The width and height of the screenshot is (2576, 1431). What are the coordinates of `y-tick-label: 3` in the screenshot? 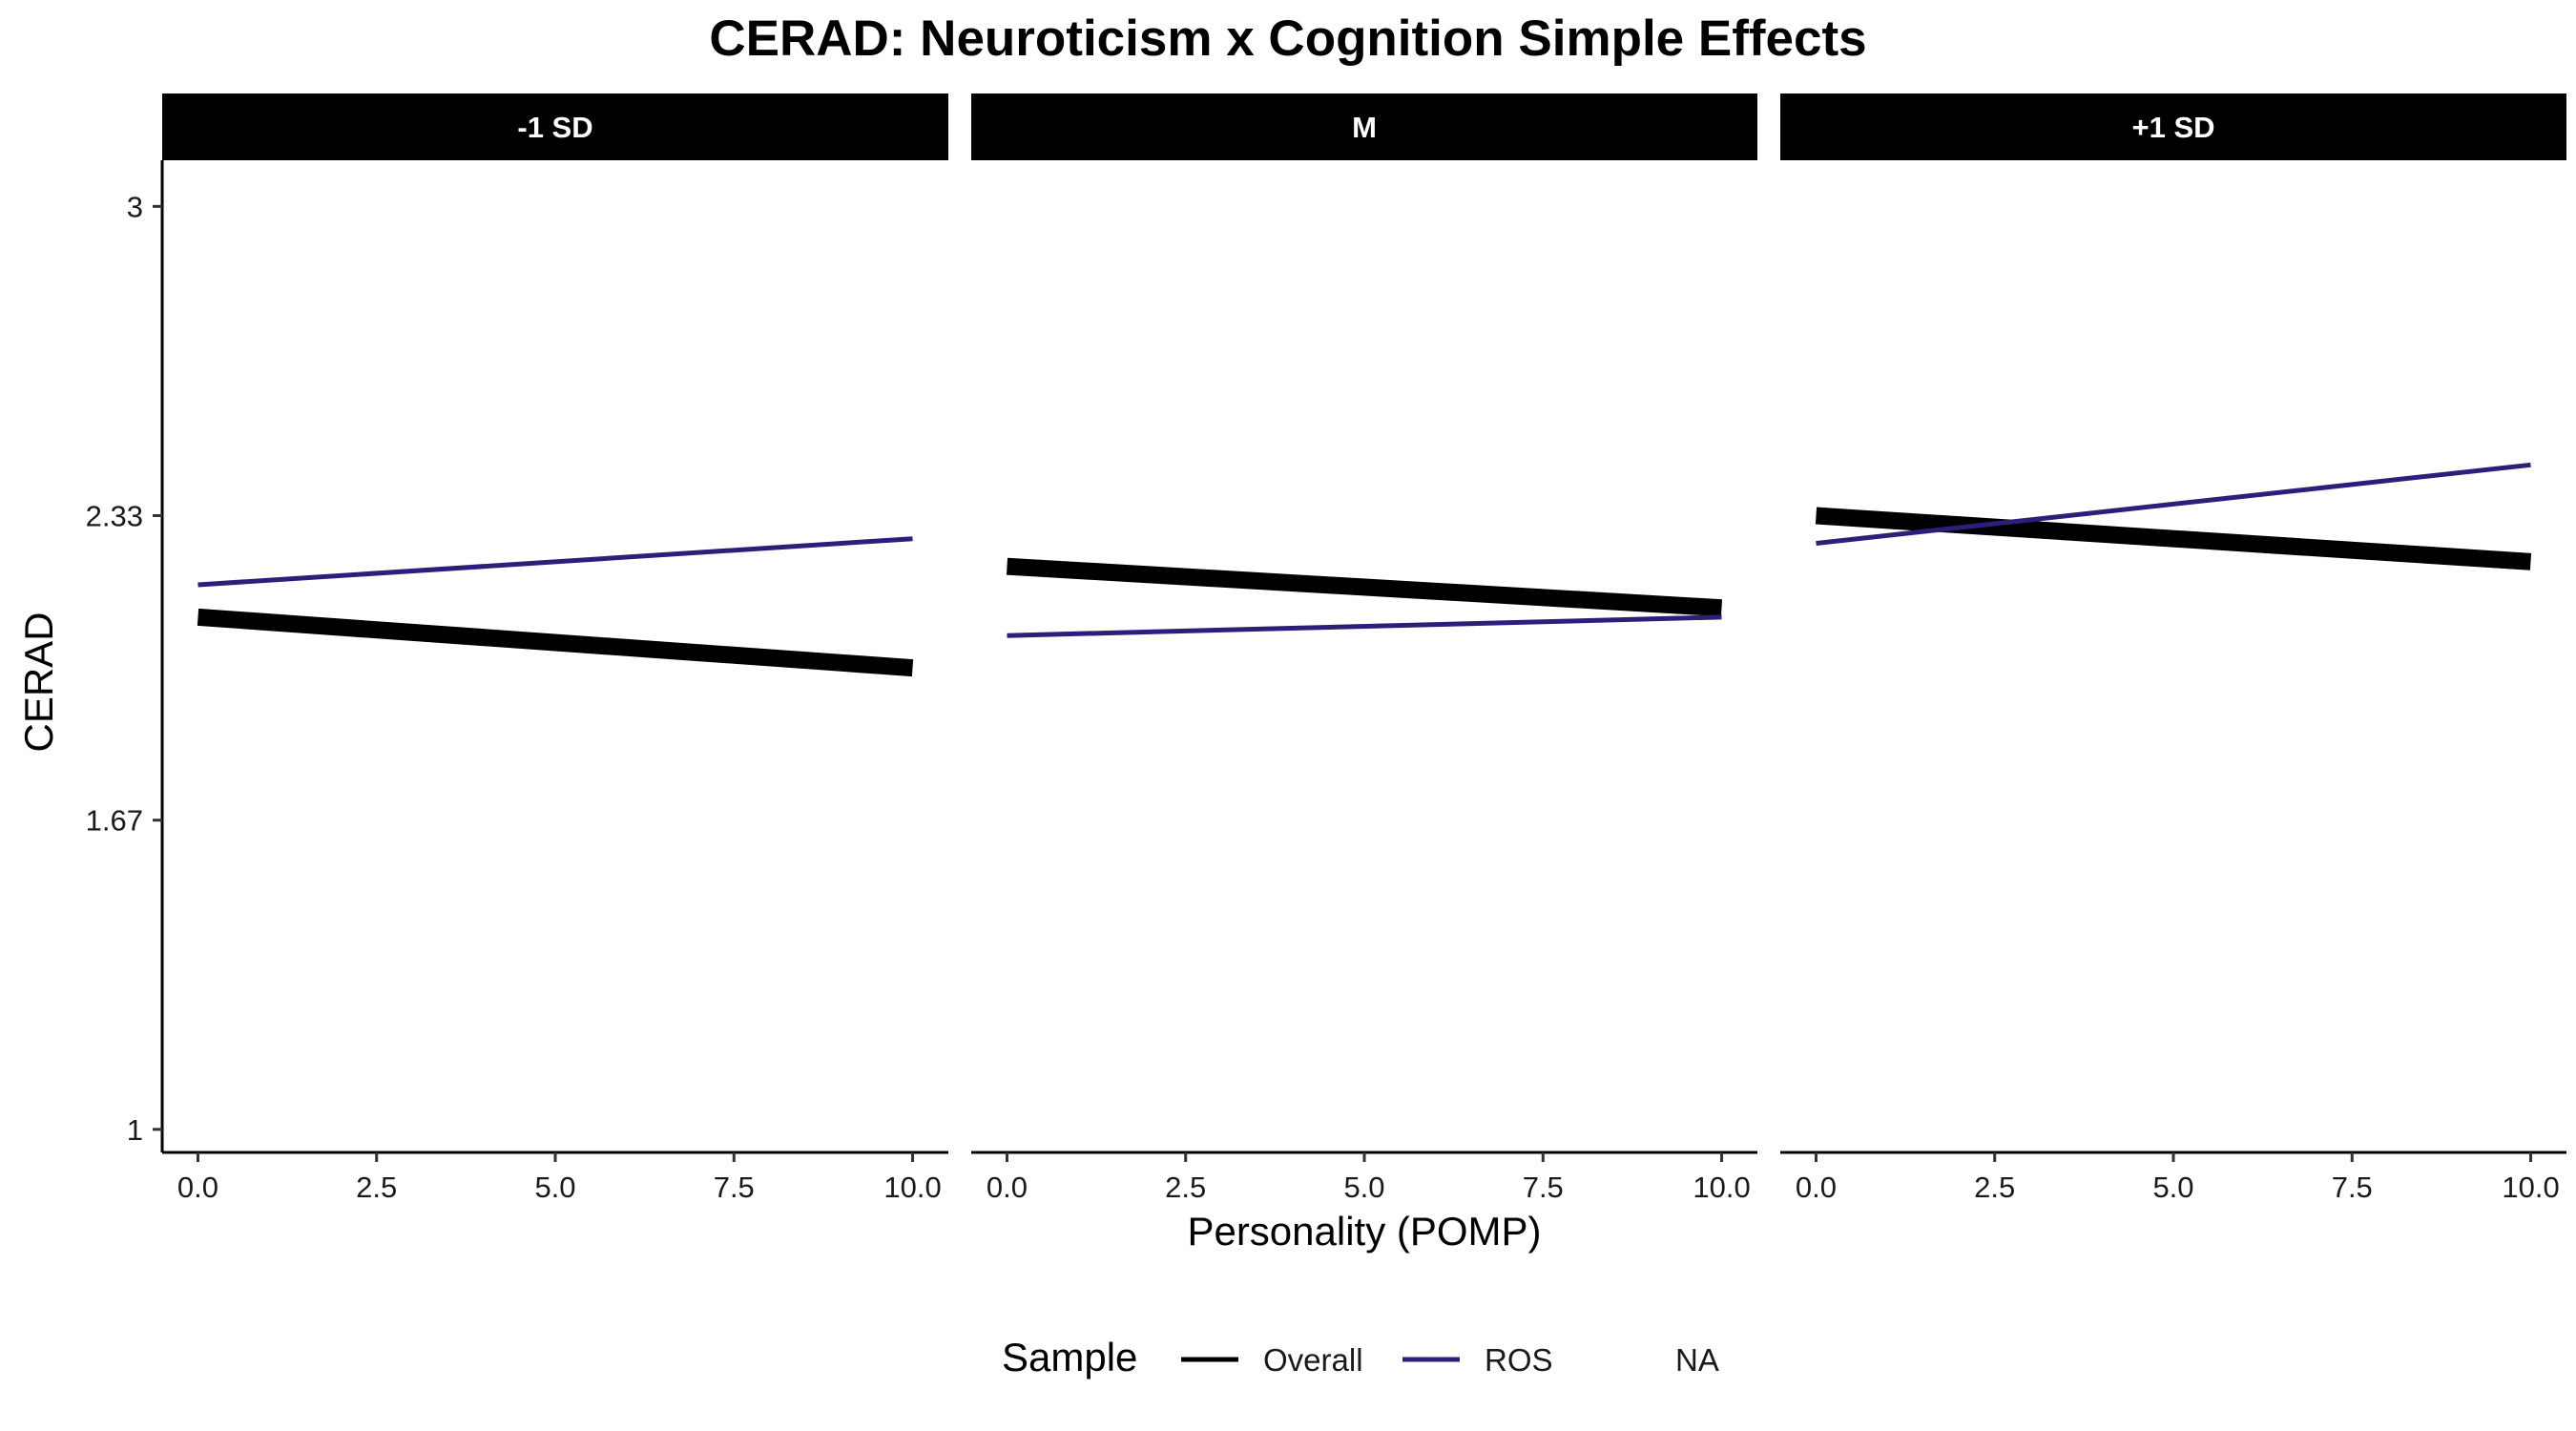 It's located at (135, 207).